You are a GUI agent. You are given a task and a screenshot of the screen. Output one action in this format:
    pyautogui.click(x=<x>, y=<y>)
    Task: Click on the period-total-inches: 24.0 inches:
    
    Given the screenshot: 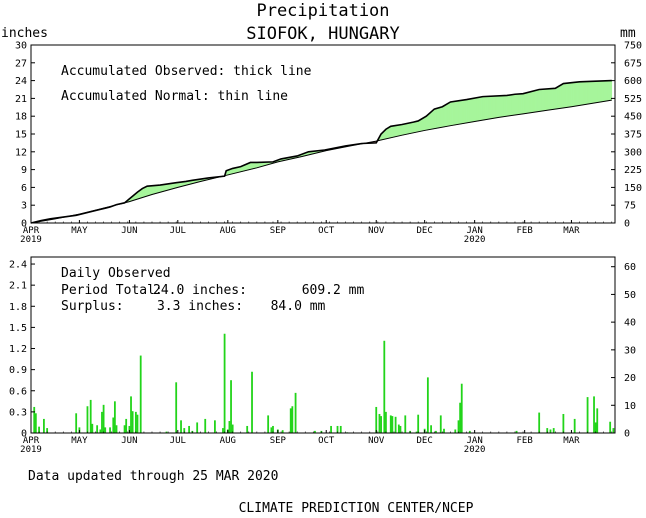 What is the action you would take?
    pyautogui.click(x=200, y=290)
    